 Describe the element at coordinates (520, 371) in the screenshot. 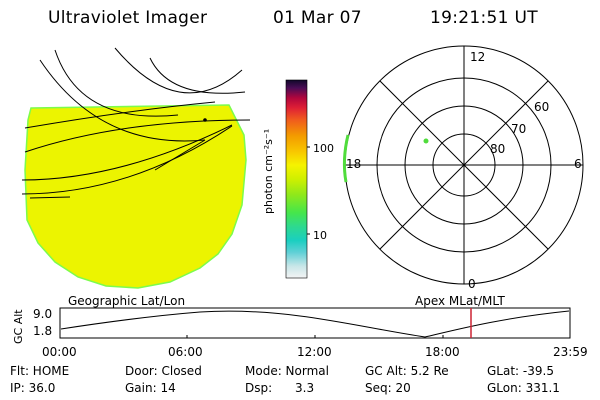

I see `glat-info: GLat: -39.5` at that location.